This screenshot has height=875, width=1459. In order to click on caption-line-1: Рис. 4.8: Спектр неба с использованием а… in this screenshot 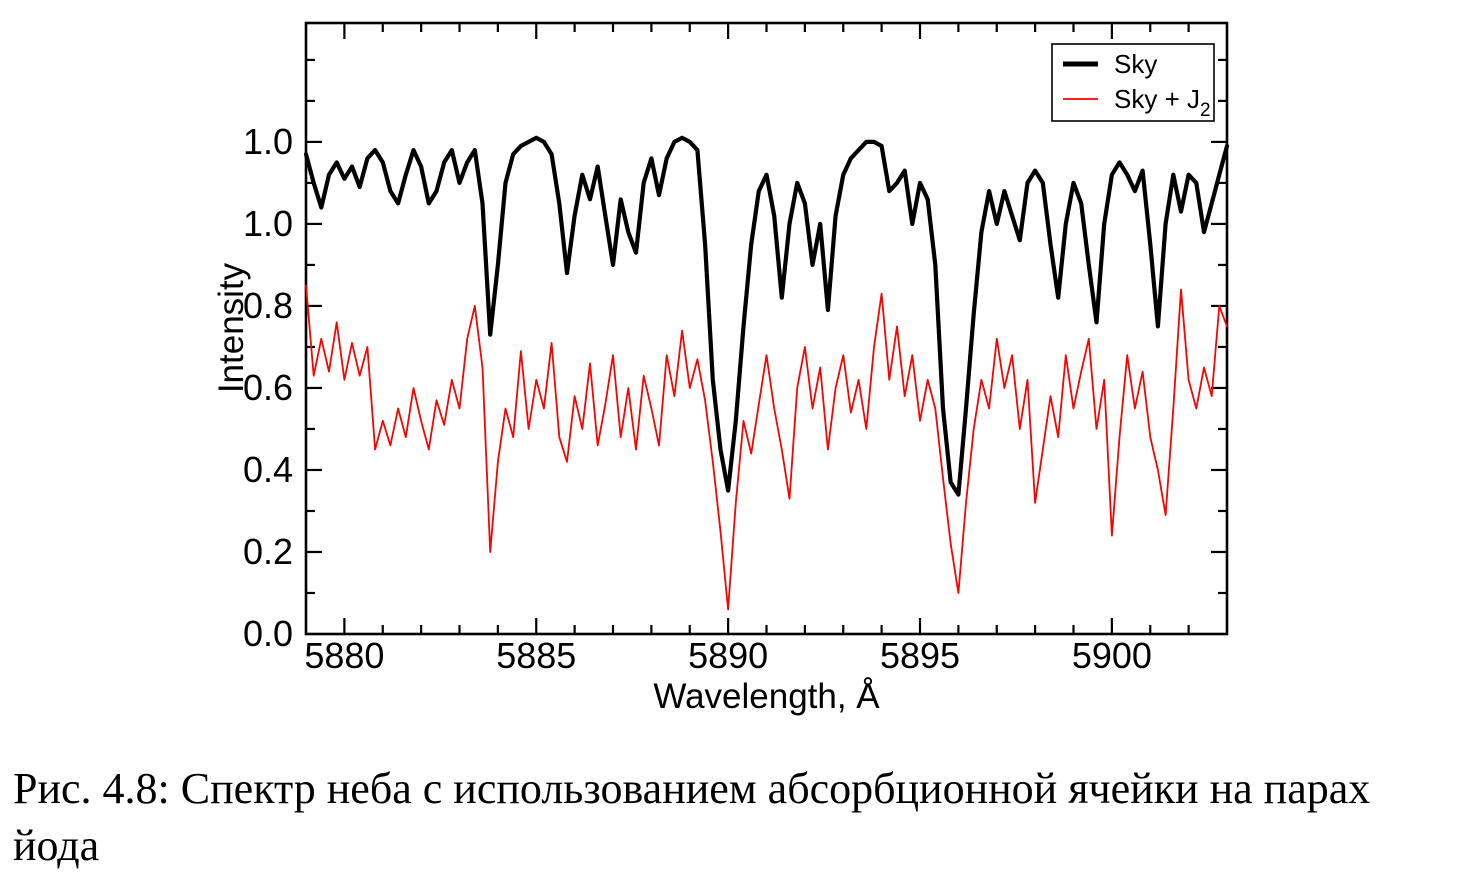, I will do `click(692, 817)`.